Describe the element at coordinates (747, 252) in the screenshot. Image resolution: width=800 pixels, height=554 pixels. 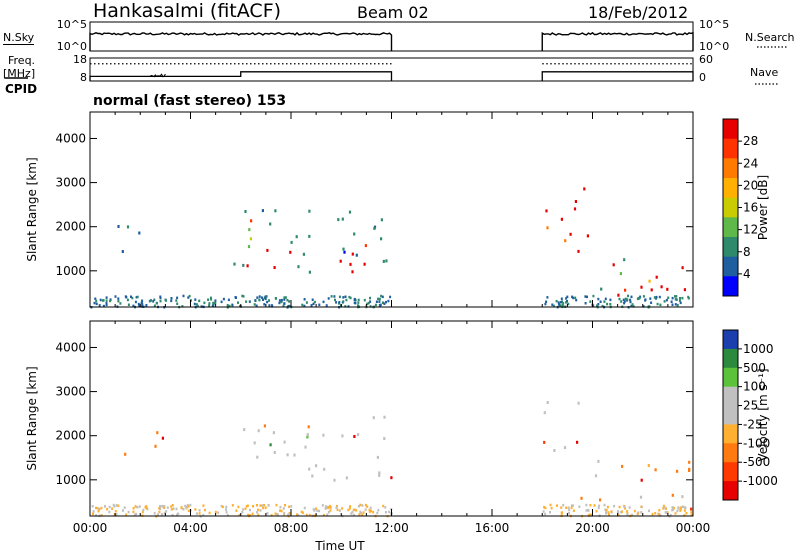
I see `colorbar-tick-label: 8` at that location.